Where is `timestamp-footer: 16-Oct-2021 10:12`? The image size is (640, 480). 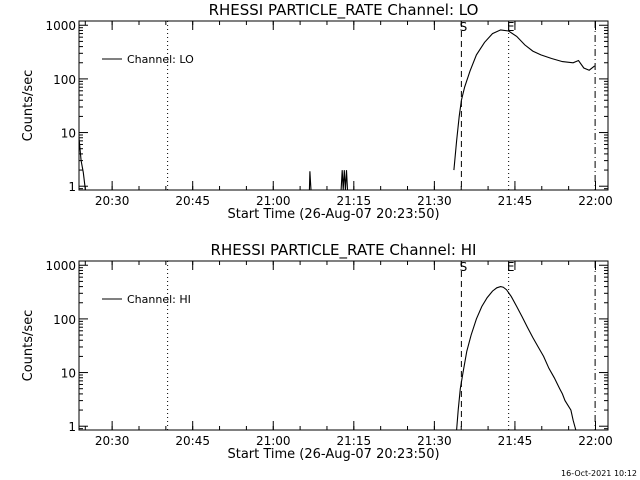
timestamp-footer: 16-Oct-2021 10:12 is located at coordinates (599, 473).